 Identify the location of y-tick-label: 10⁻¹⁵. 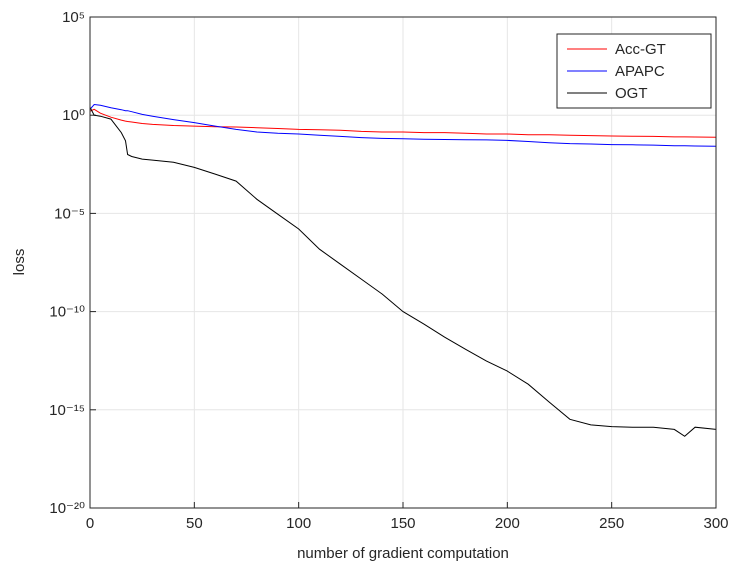
(67, 410).